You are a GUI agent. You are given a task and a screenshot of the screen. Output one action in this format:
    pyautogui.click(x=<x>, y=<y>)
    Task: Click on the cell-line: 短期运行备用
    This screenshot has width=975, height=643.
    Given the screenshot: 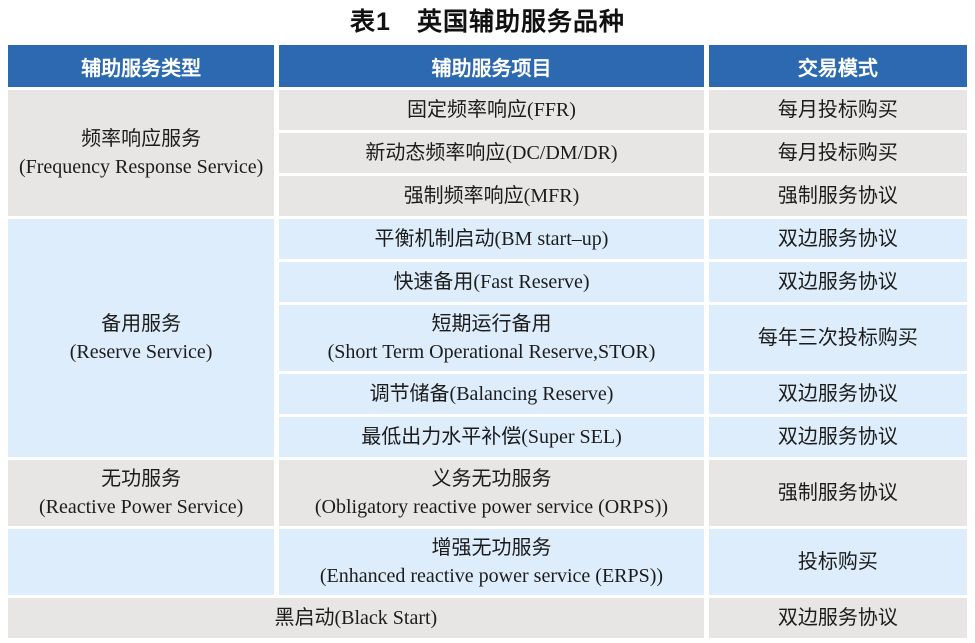 What is the action you would take?
    pyautogui.click(x=491, y=323)
    